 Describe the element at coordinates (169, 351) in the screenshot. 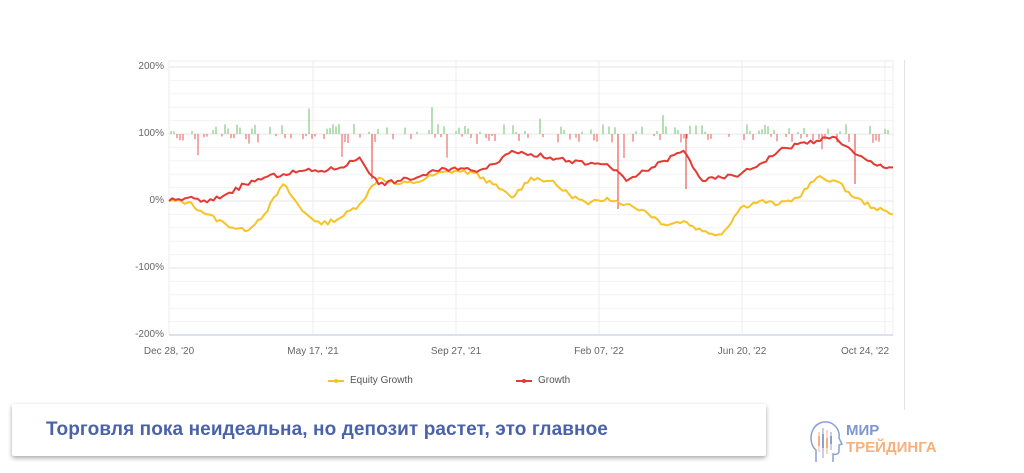

I see `x-tick-label: Dec 28, '20` at that location.